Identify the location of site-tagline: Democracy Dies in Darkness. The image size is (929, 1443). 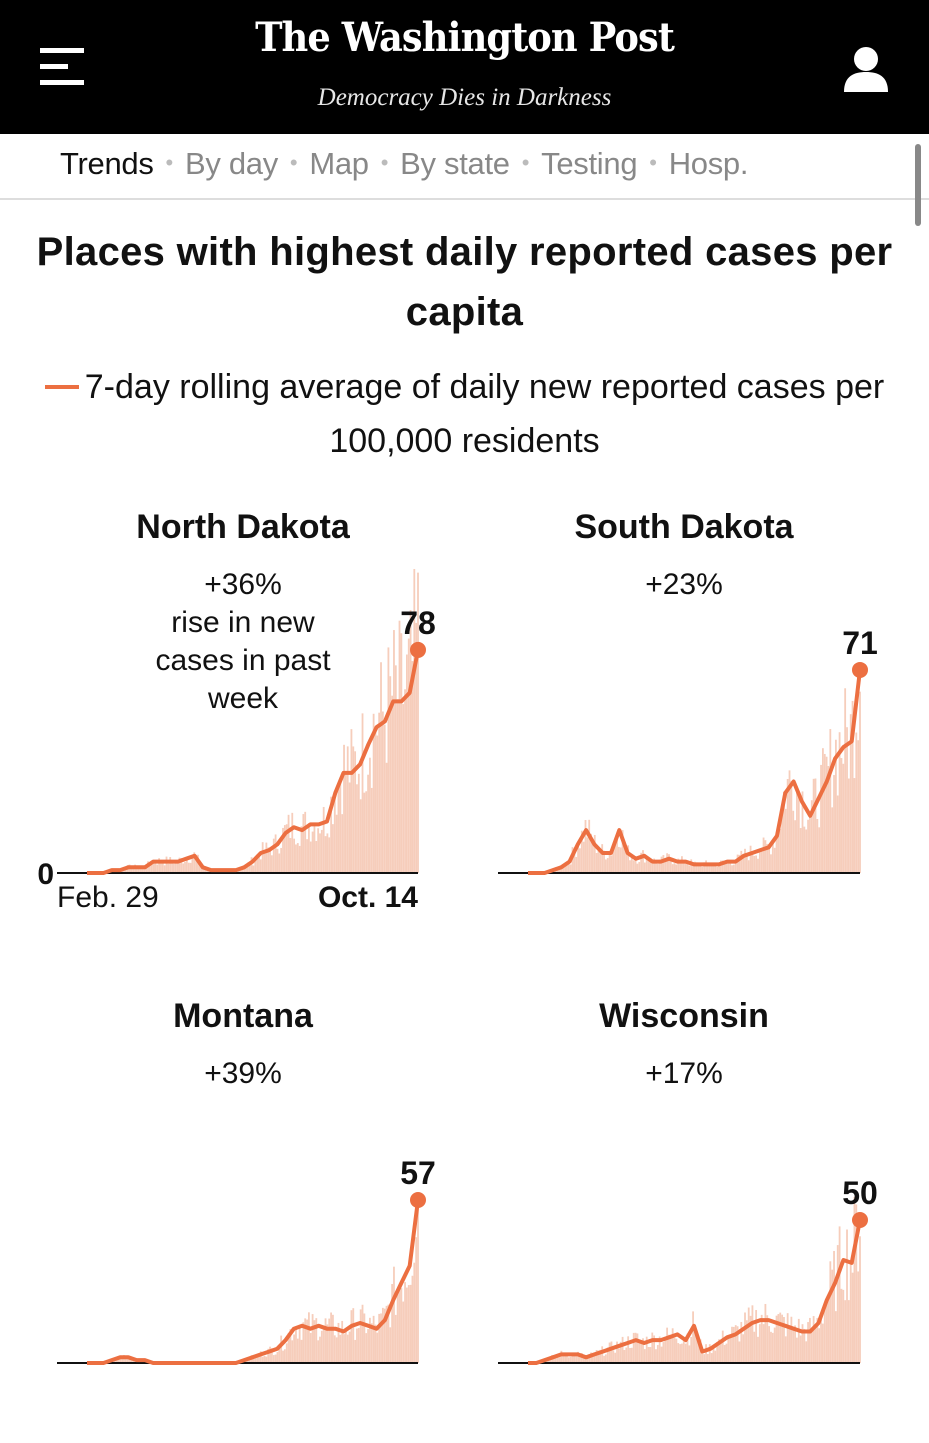
(464, 97).